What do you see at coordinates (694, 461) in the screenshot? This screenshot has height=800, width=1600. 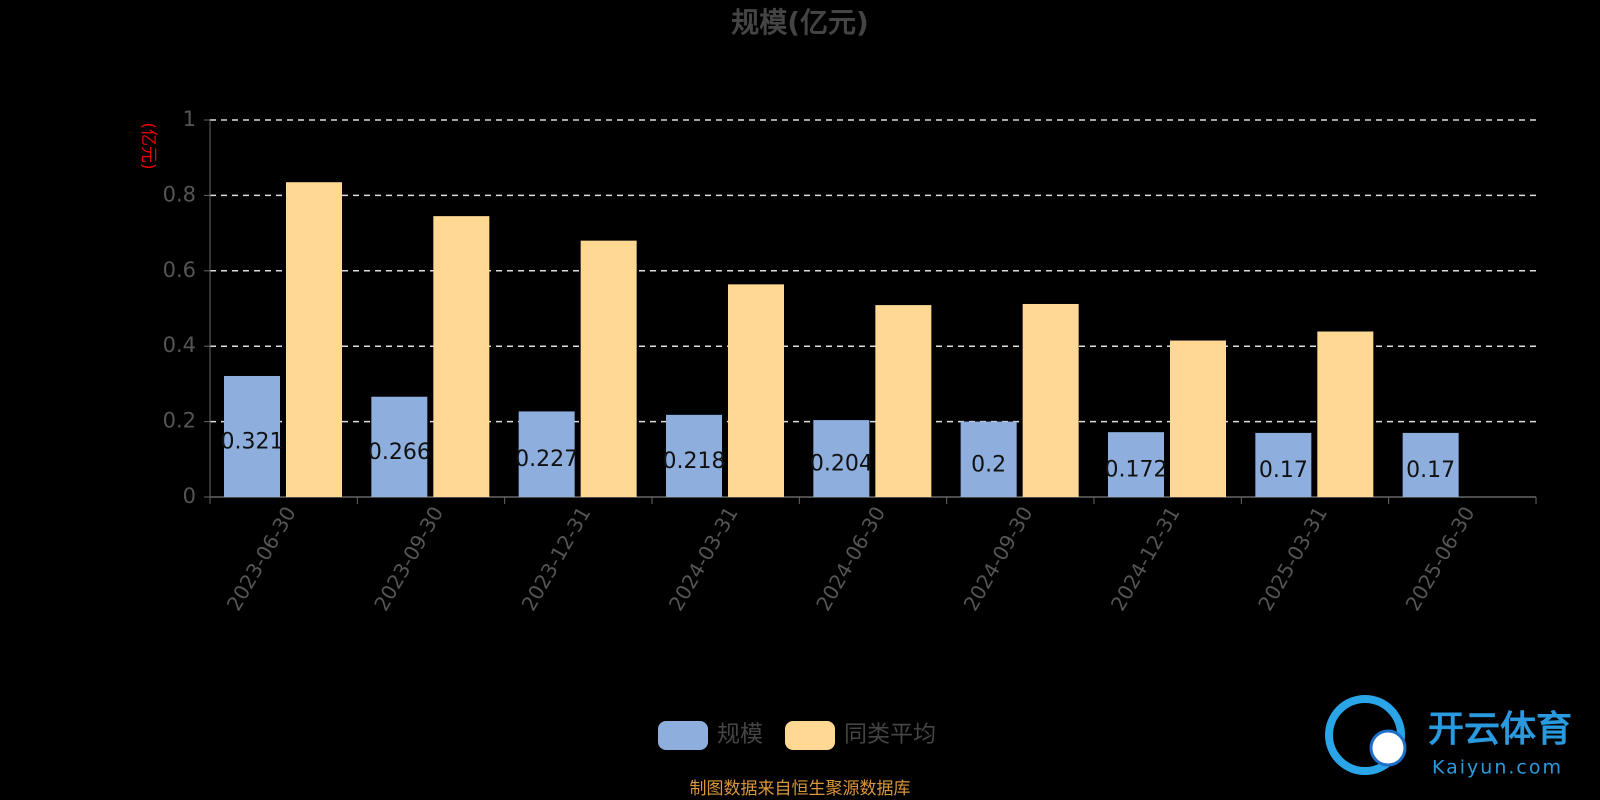 I see `data-label: 0.218` at bounding box center [694, 461].